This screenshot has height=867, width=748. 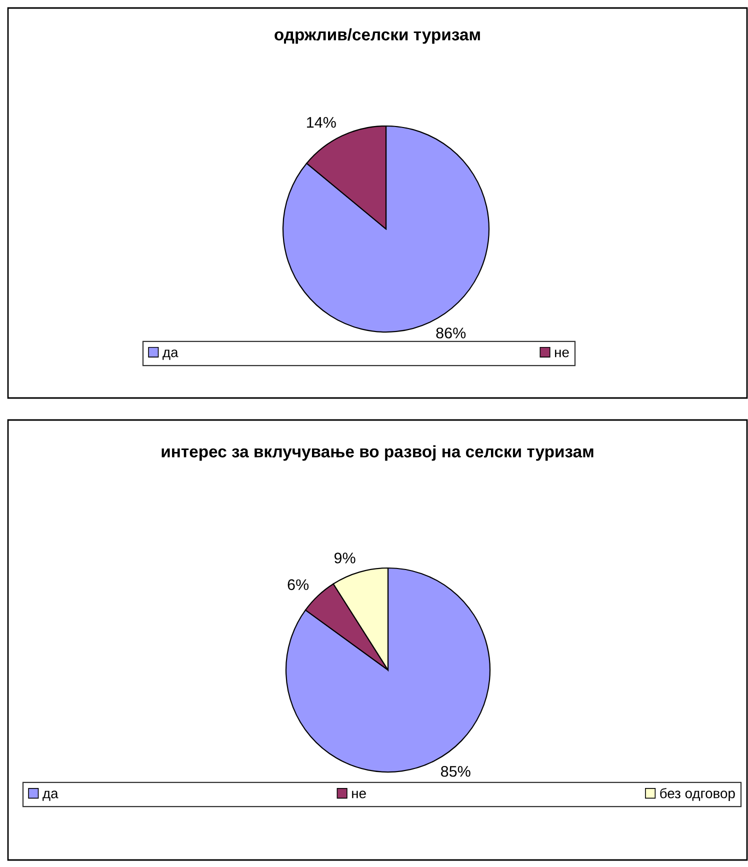 I want to click on data-label: 85%, so click(x=455, y=771).